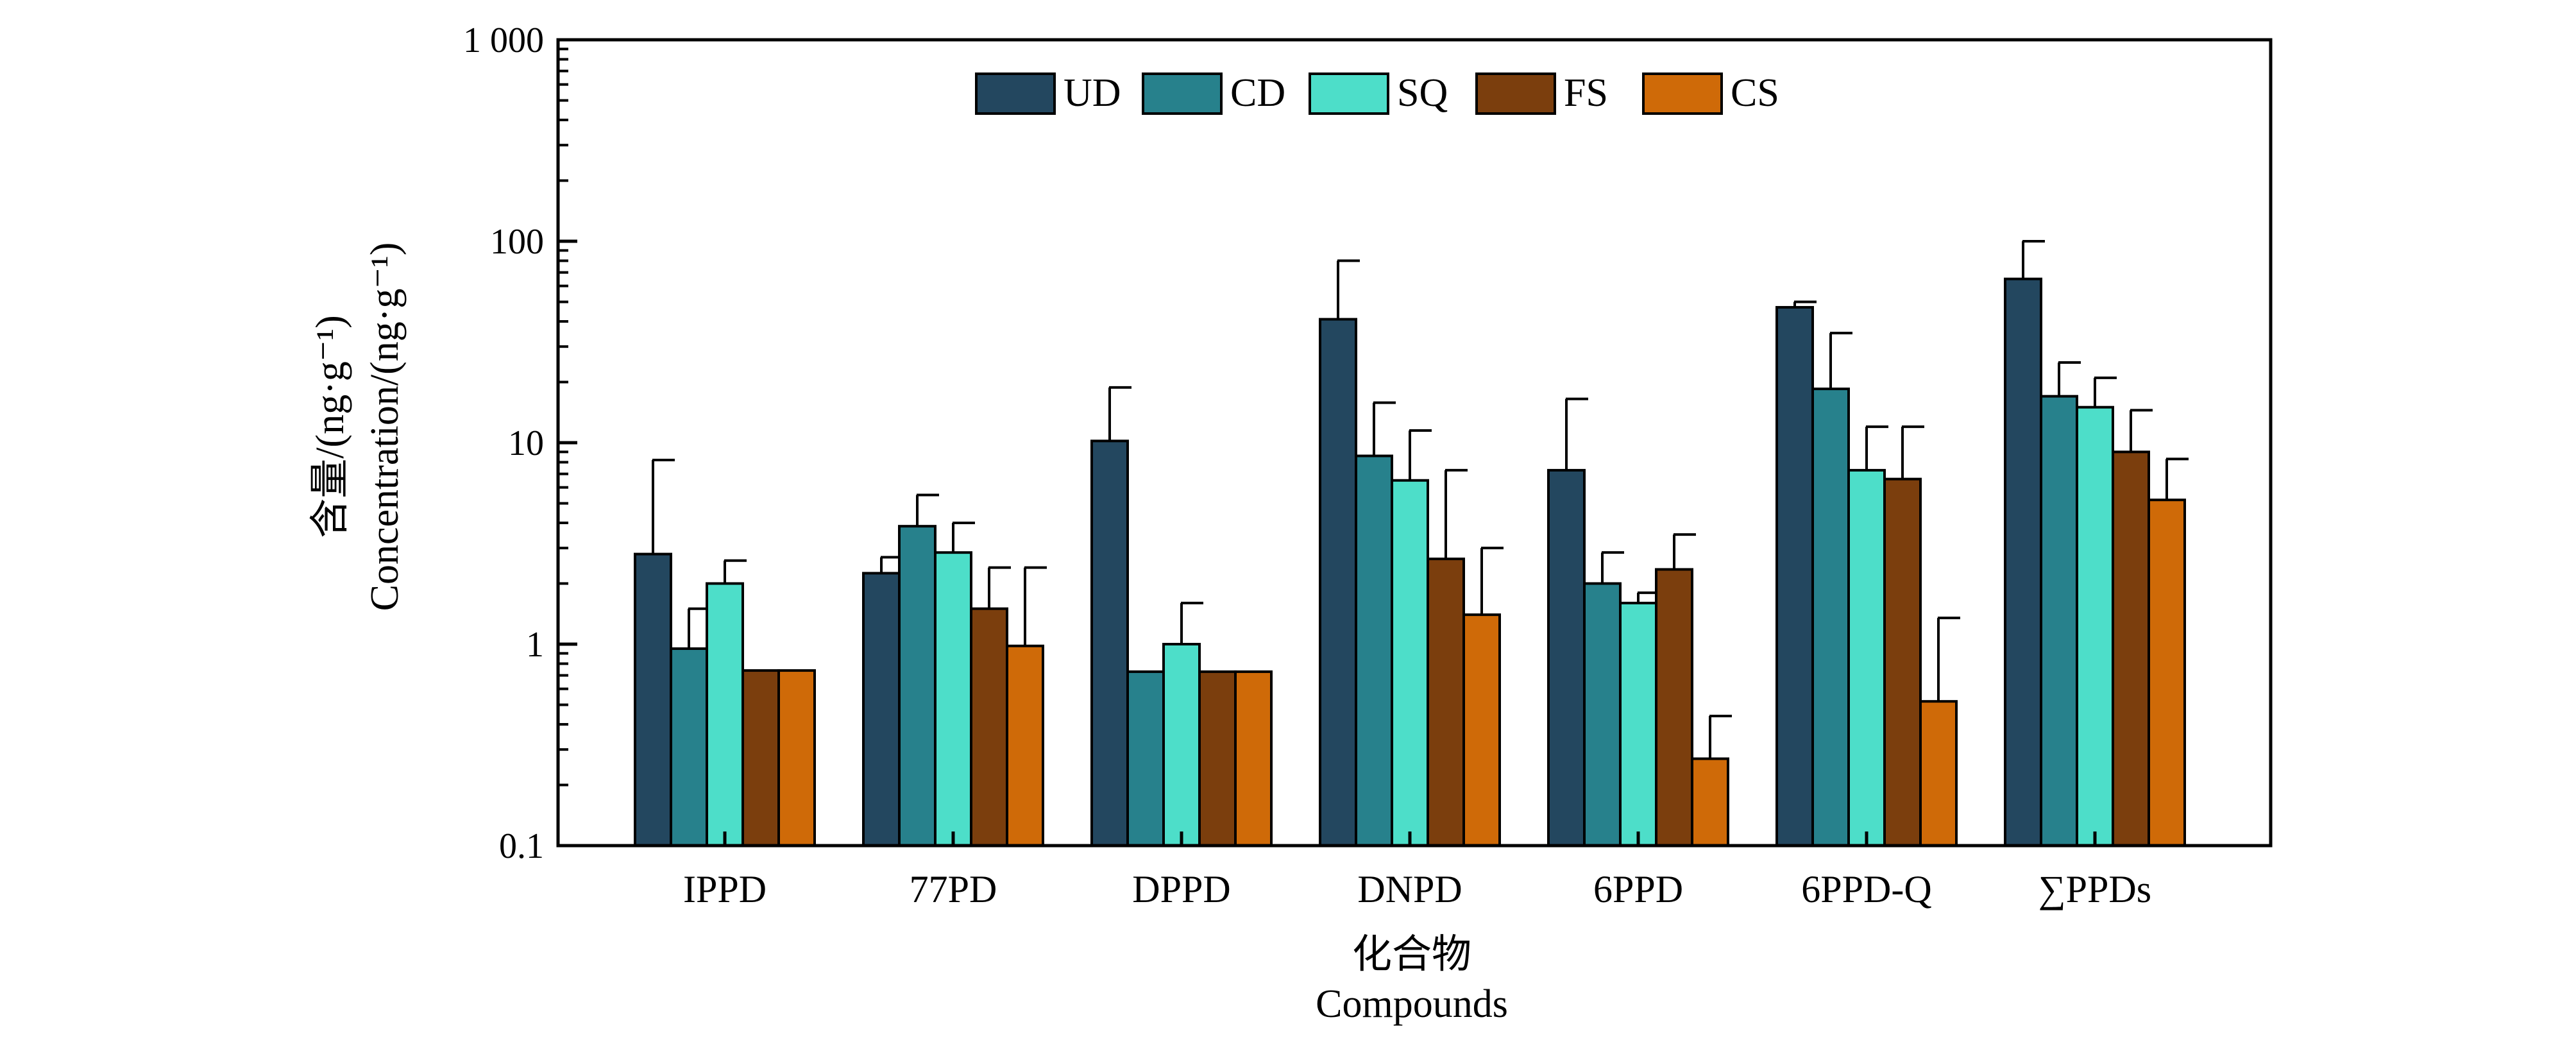 The width and height of the screenshot is (2576, 1049). I want to click on x-tick-label: DNPD, so click(1409, 889).